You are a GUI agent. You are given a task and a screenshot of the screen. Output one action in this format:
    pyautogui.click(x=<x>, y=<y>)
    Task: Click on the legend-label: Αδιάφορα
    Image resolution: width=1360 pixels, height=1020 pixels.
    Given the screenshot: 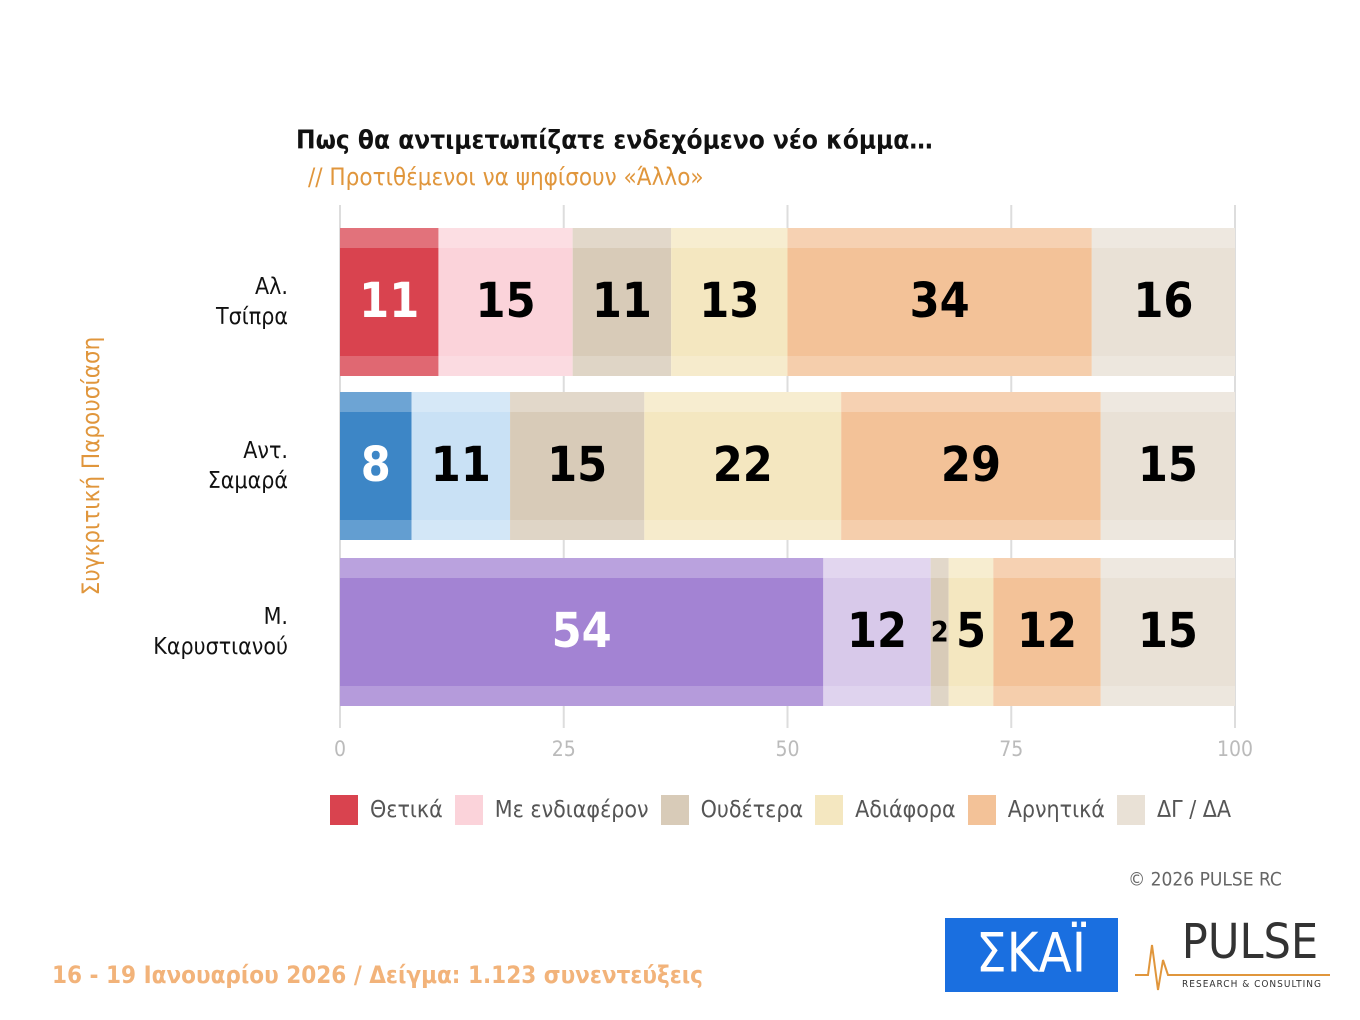 What is the action you would take?
    pyautogui.click(x=905, y=810)
    